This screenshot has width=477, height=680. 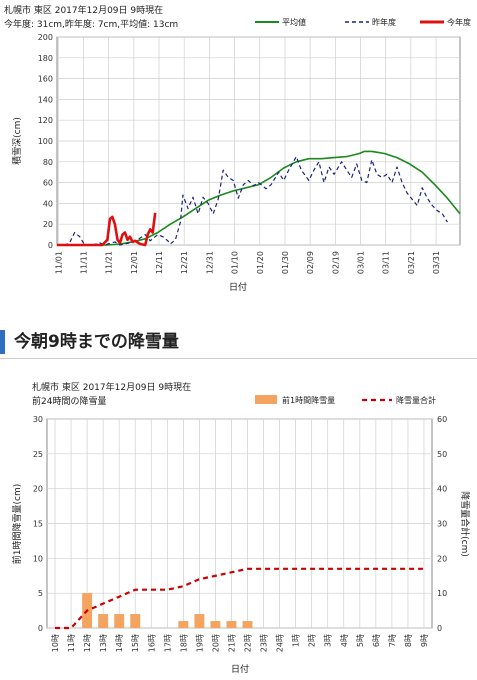 What do you see at coordinates (416, 400) in the screenshot?
I see `legend-total-label: 降雪量合計` at bounding box center [416, 400].